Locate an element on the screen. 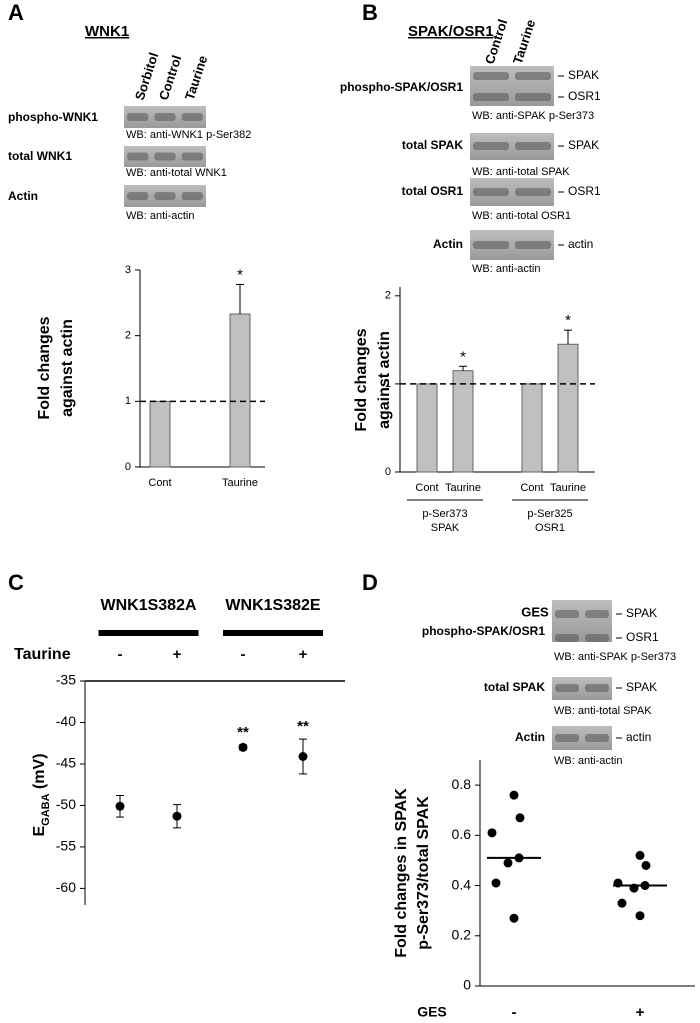  blot-label: total OSR1 is located at coordinates (433, 191).